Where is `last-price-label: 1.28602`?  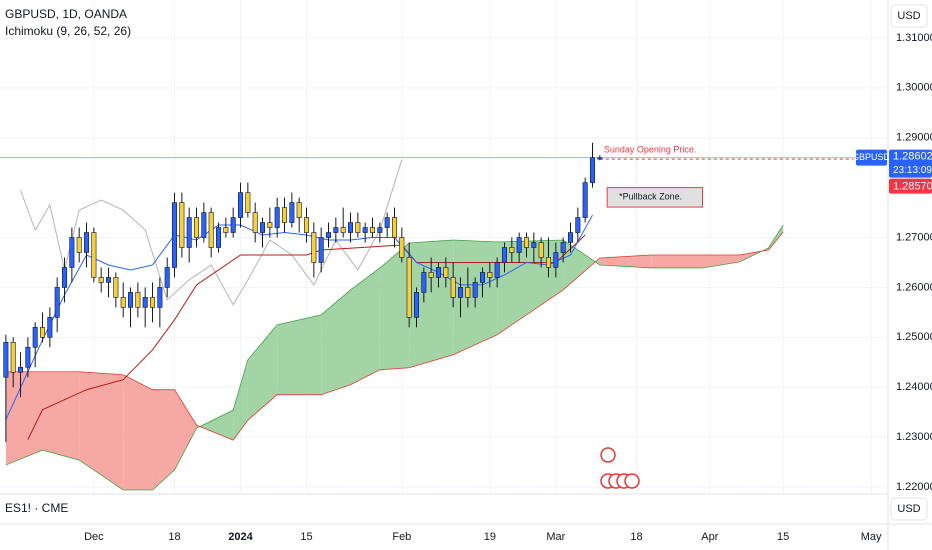 last-price-label: 1.28602 is located at coordinates (912, 156).